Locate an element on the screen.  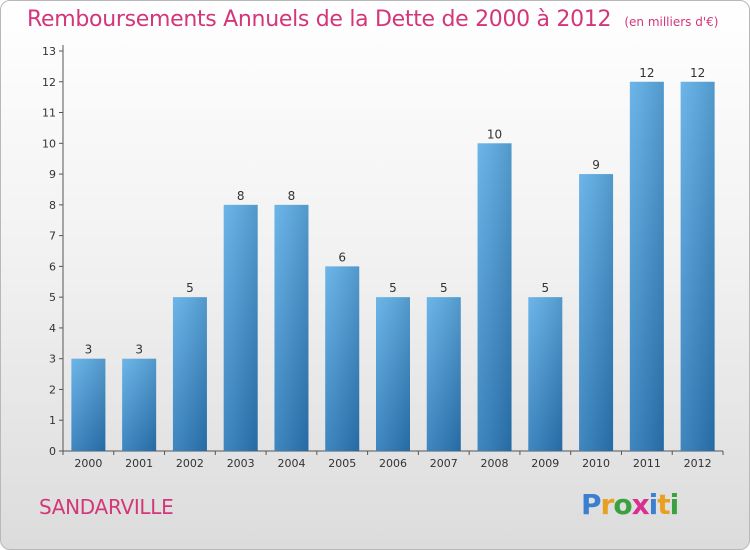
y-tick-label: 13 is located at coordinates (49, 51).